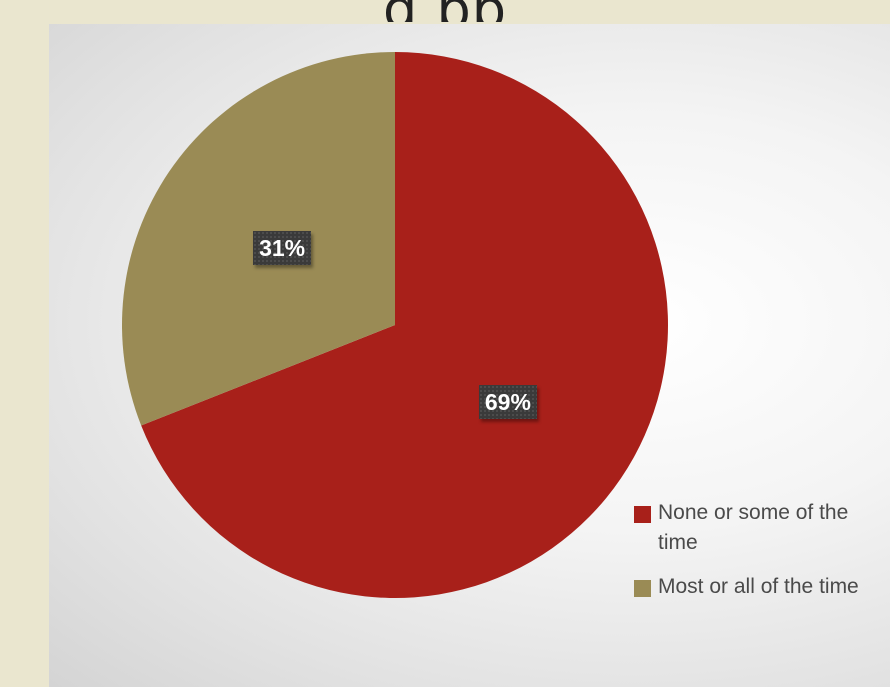 The height and width of the screenshot is (687, 890). What do you see at coordinates (282, 248) in the screenshot?
I see `data-label-most-or-all: 31%` at bounding box center [282, 248].